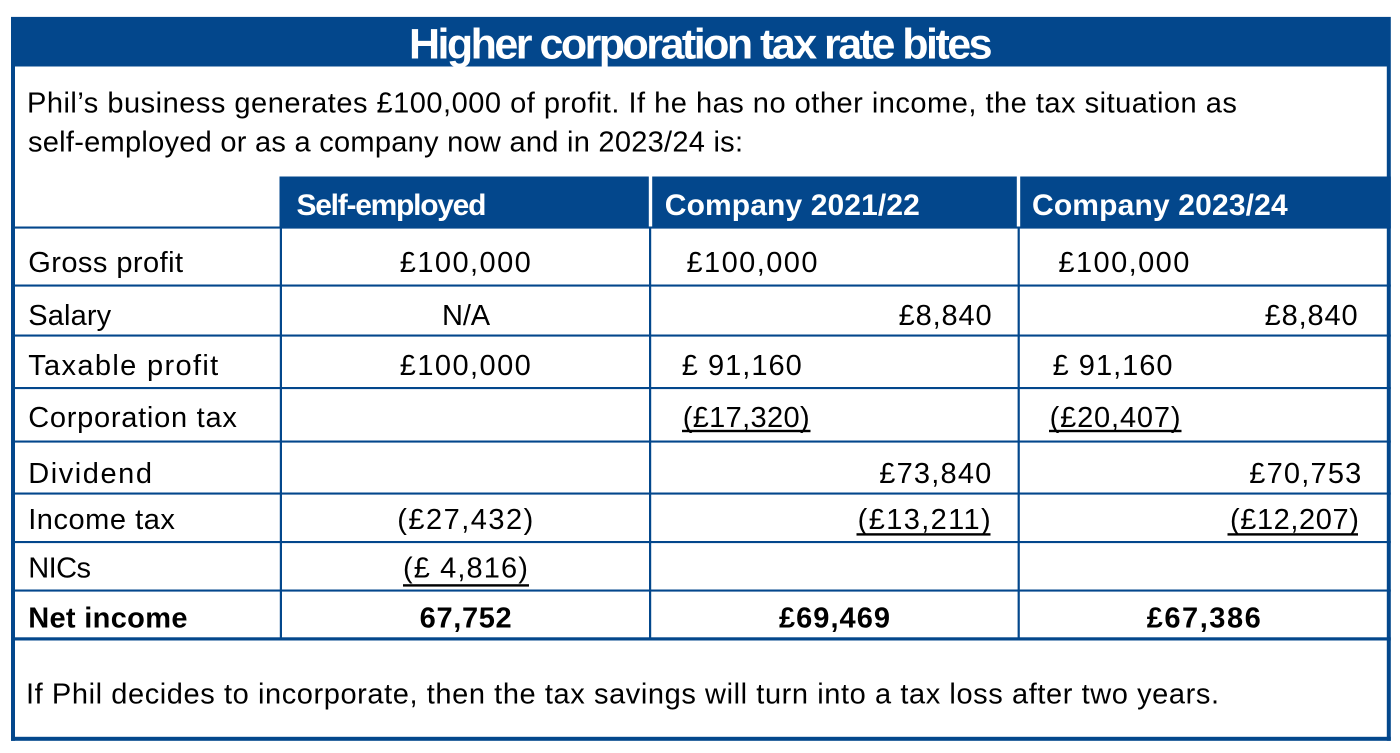 The width and height of the screenshot is (1400, 753). What do you see at coordinates (700, 44) in the screenshot?
I see `svg-text:Higher corporation tax rate bi: Higher corporation tax rate bites` at bounding box center [700, 44].